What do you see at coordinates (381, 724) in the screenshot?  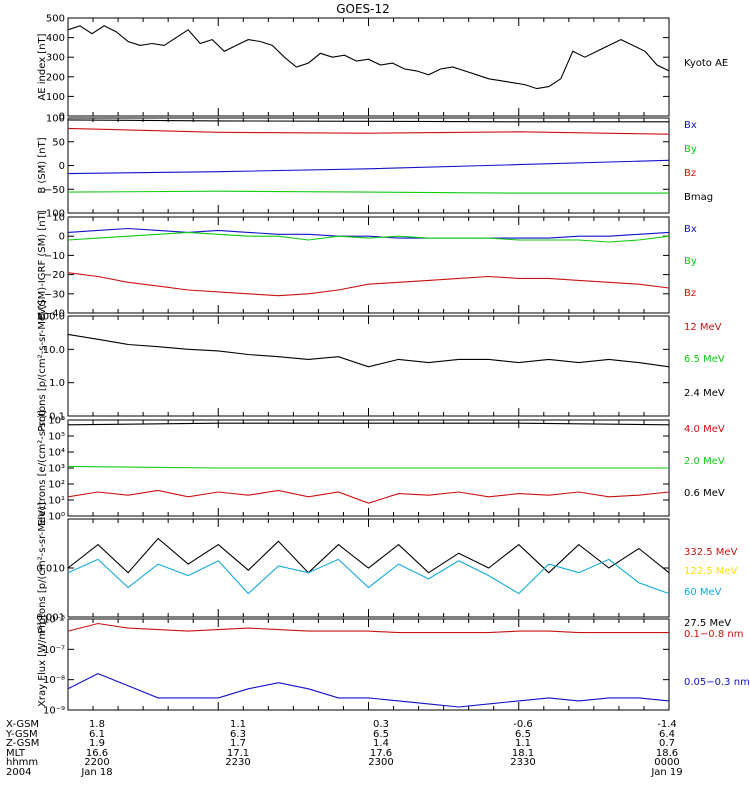 I see `ephemeris-value: 0.3` at bounding box center [381, 724].